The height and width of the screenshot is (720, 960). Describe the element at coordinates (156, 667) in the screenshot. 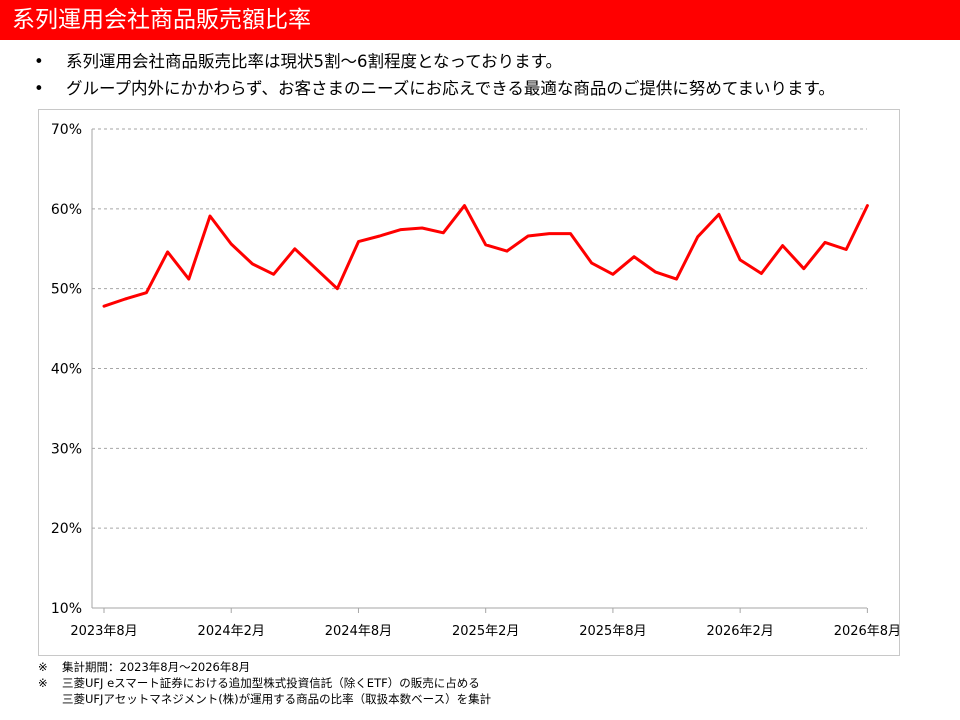

I see `footnote-period: 集計期間：2023年8月～2026年8月` at that location.